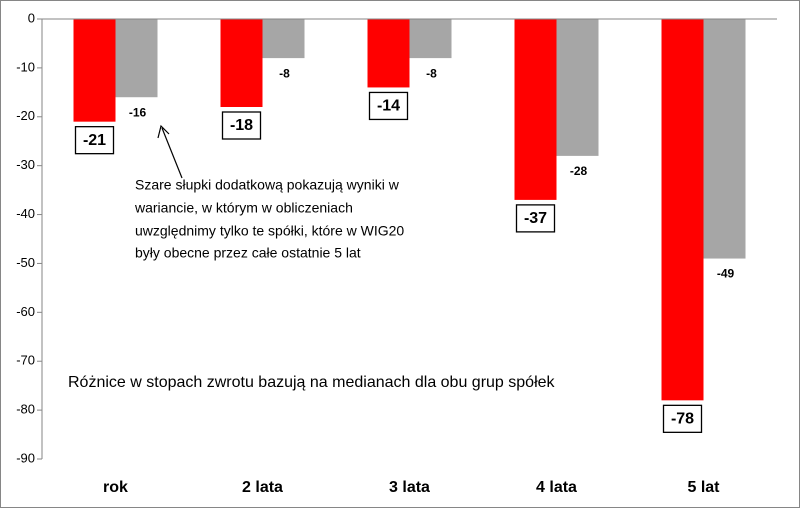 This screenshot has height=508, width=800. What do you see at coordinates (115, 487) in the screenshot?
I see `x-tick-label: rok` at bounding box center [115, 487].